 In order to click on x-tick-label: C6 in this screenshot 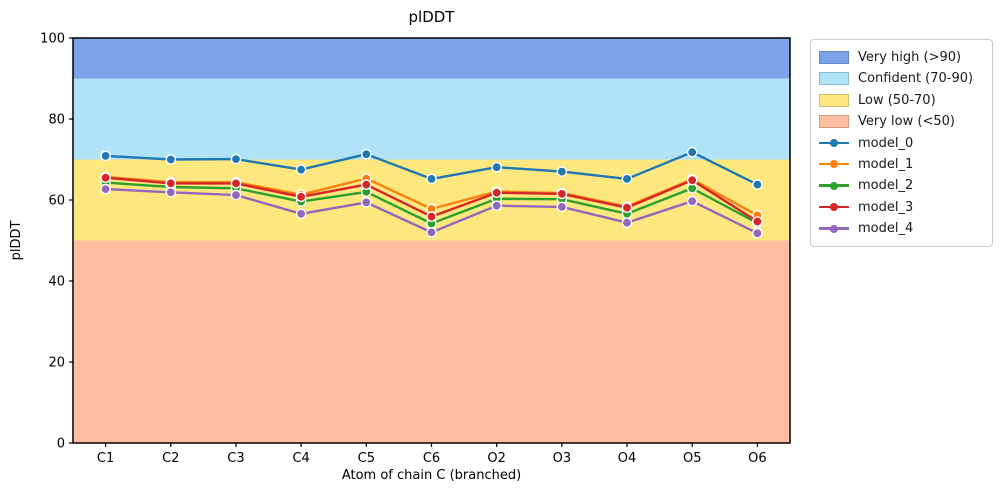, I will do `click(431, 458)`.